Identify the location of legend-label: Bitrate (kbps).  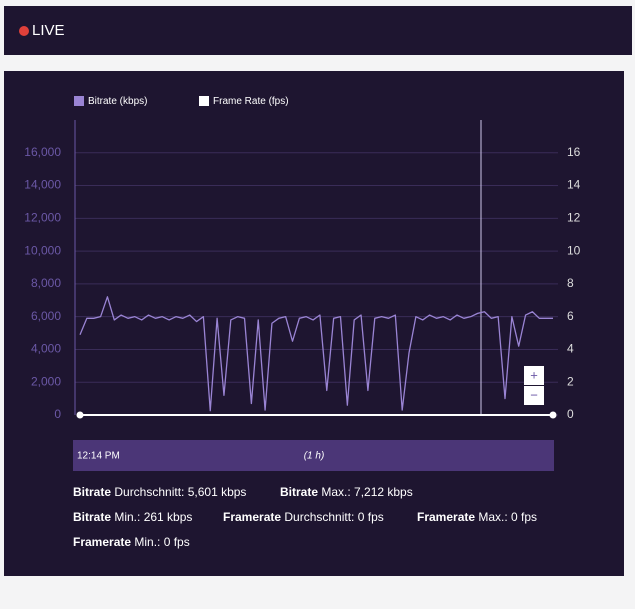
(117, 101).